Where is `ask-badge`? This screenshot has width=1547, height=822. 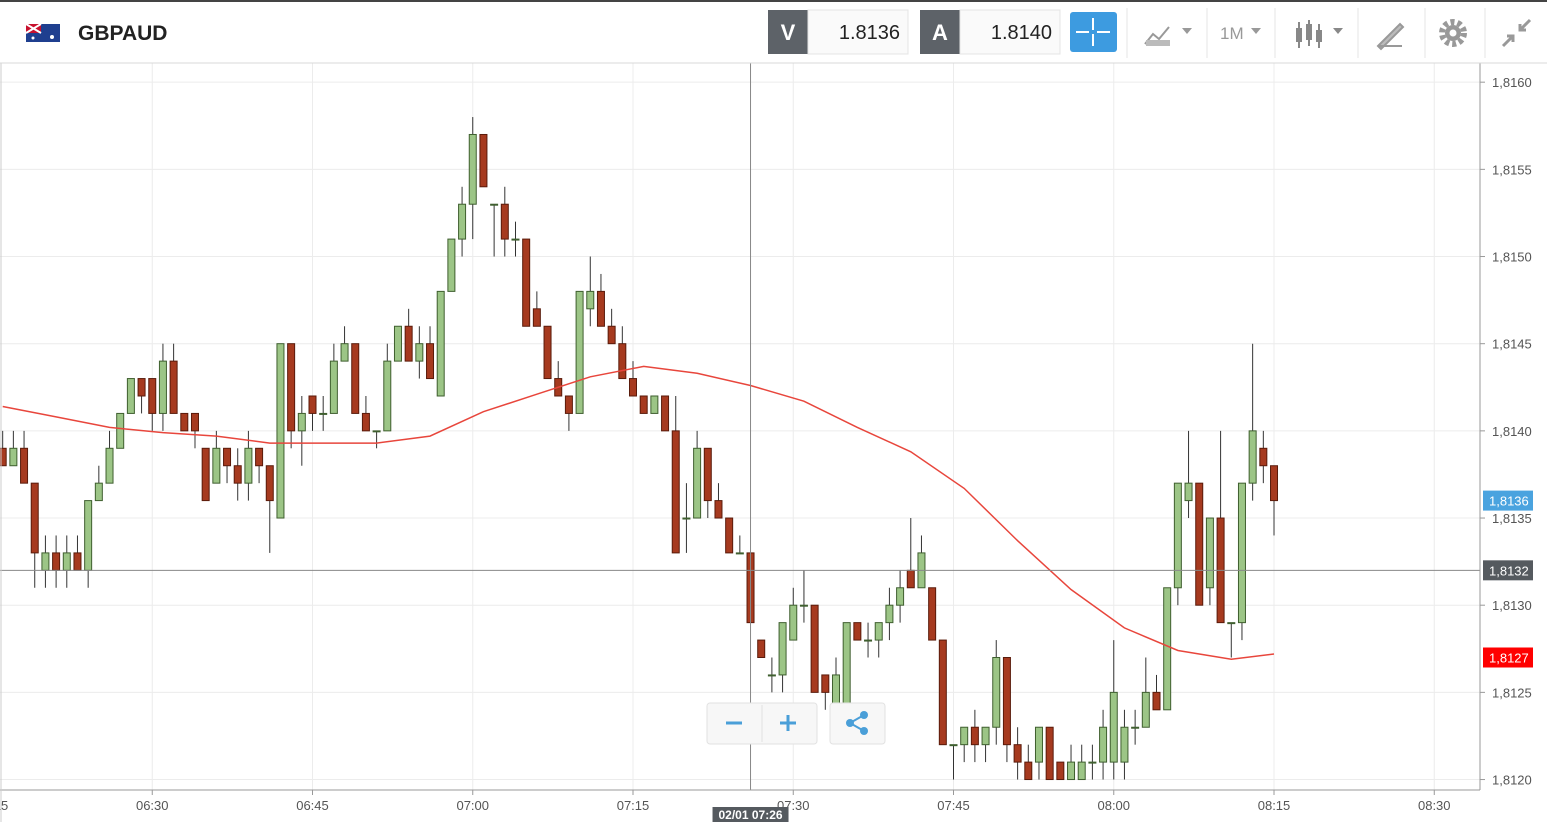
ask-badge is located at coordinates (940, 32).